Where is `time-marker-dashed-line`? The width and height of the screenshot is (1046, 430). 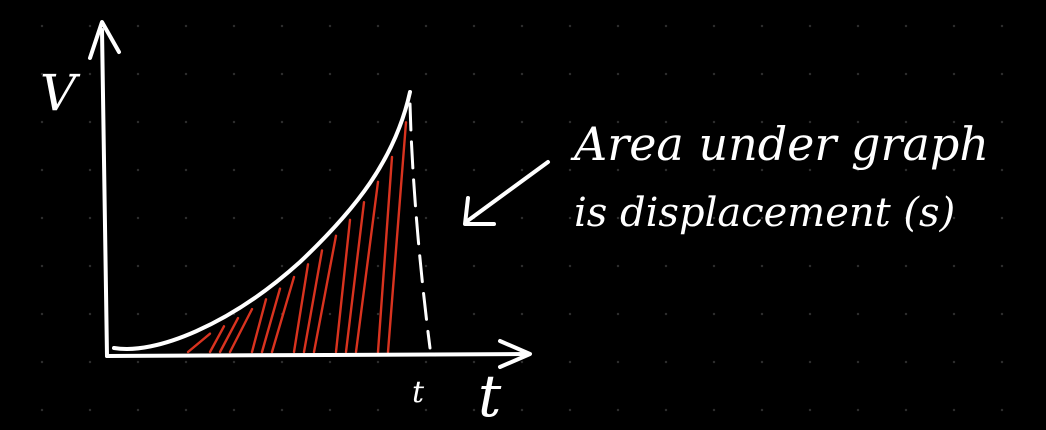 time-marker-dashed-line is located at coordinates (420, 226).